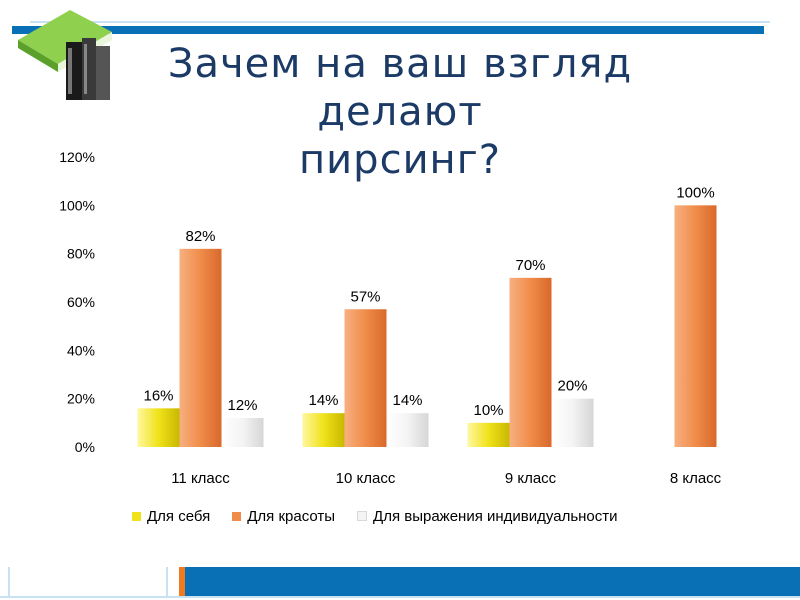  Describe the element at coordinates (530, 265) in the screenshot. I see `data-label: 70%` at that location.